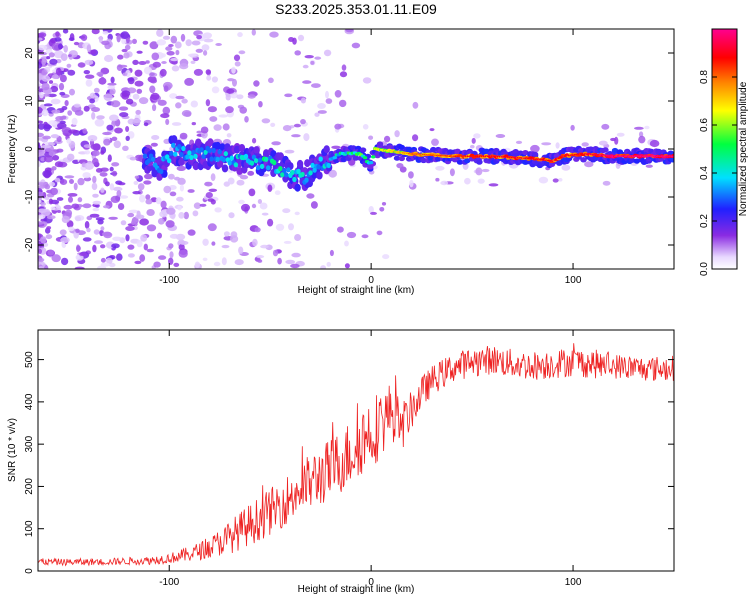 This screenshot has height=600, width=750. What do you see at coordinates (29, 401) in the screenshot?
I see `y-tick-label: 400` at bounding box center [29, 401].